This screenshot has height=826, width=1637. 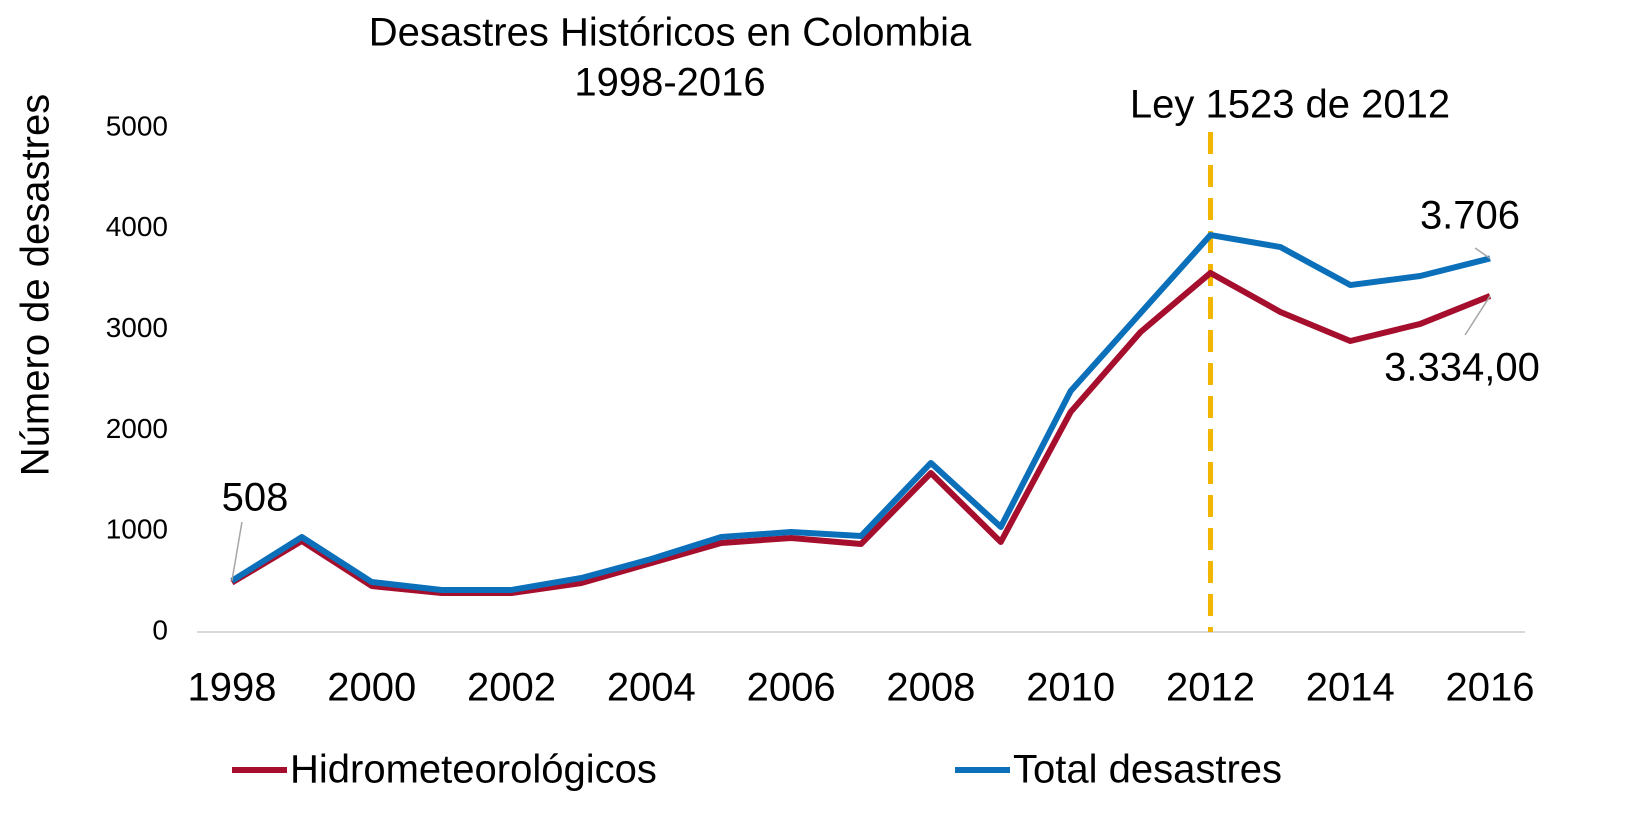 I want to click on x-tick-label: 2006, so click(x=791, y=688).